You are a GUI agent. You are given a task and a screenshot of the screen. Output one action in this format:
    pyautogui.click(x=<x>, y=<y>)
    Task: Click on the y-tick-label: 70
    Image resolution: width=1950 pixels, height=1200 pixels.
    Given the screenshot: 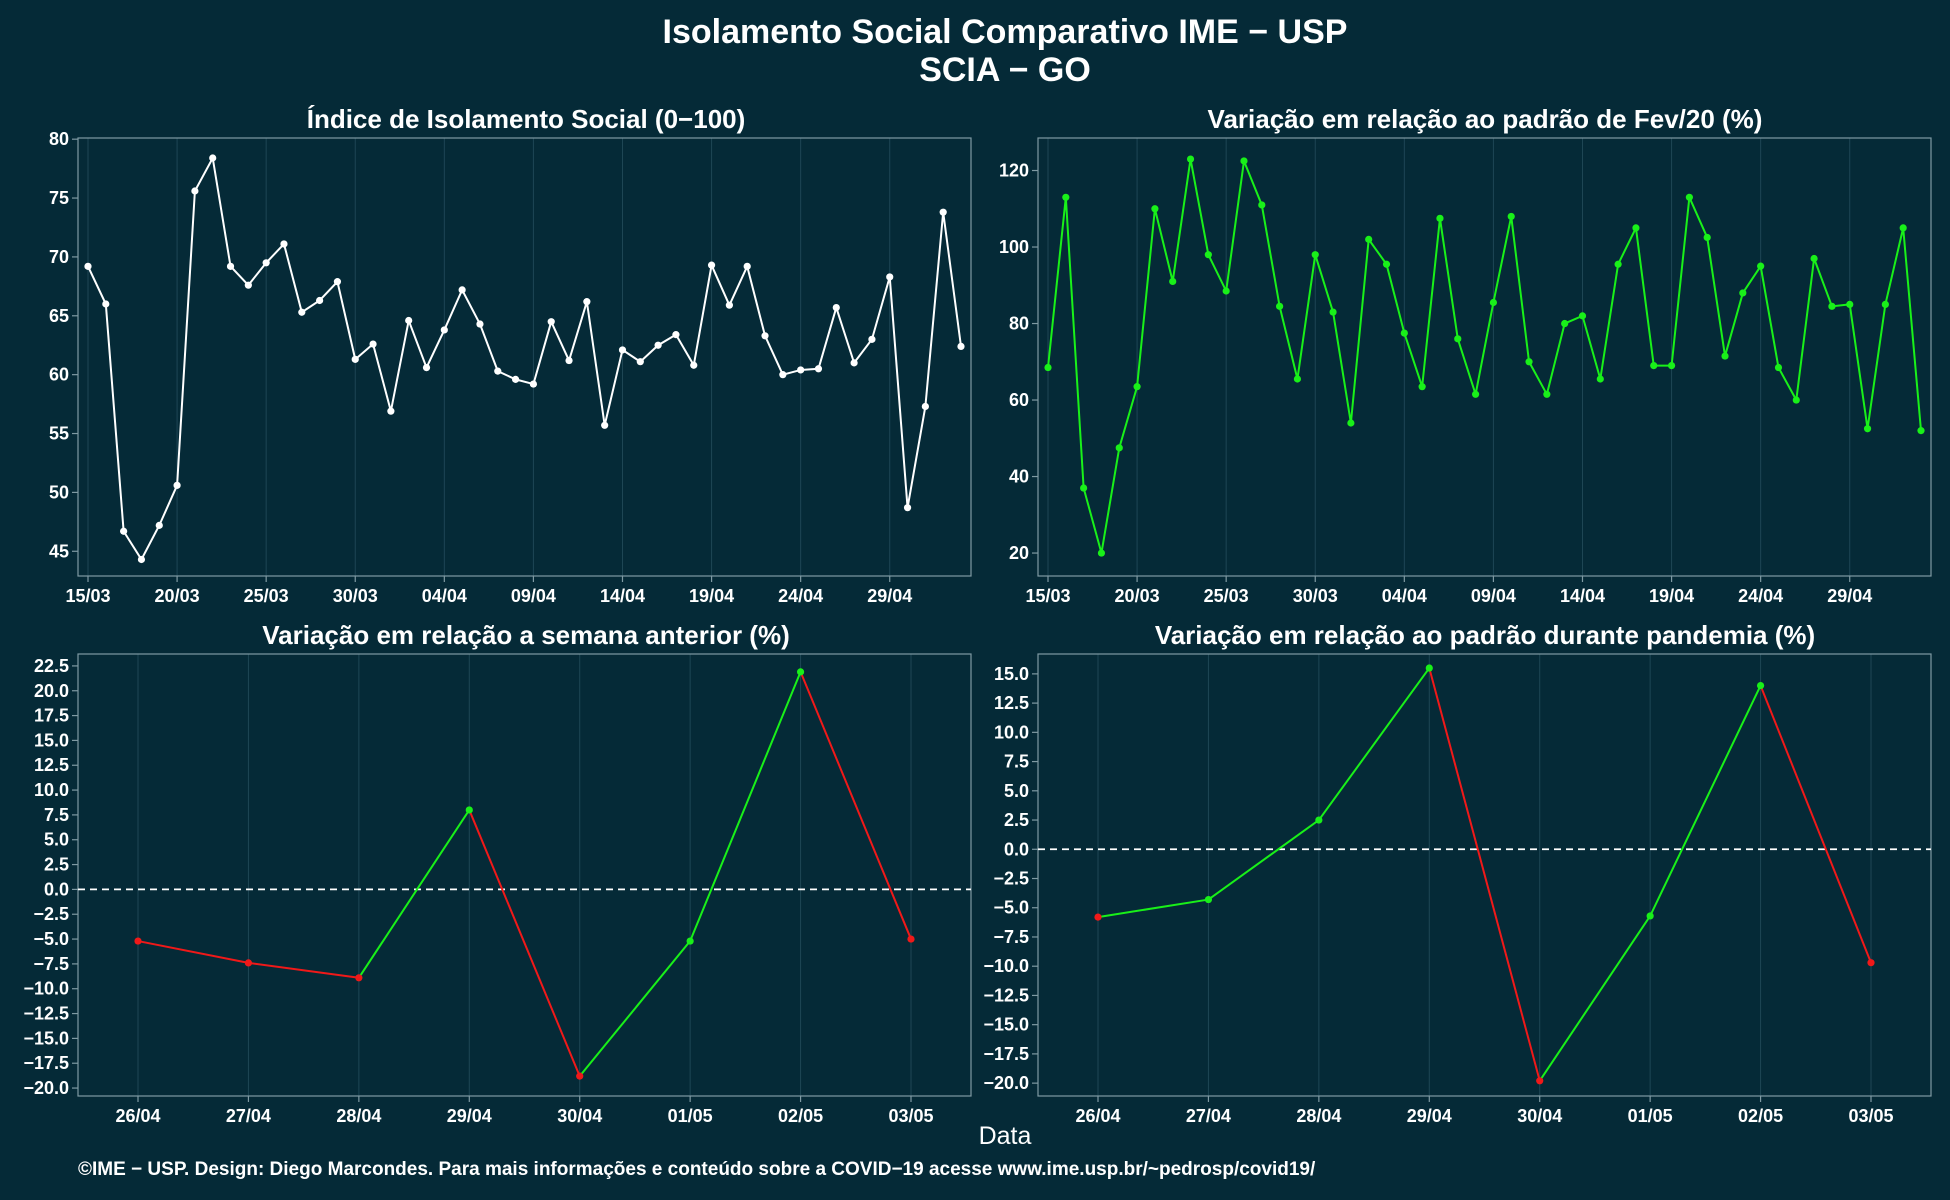 What is the action you would take?
    pyautogui.click(x=59, y=257)
    